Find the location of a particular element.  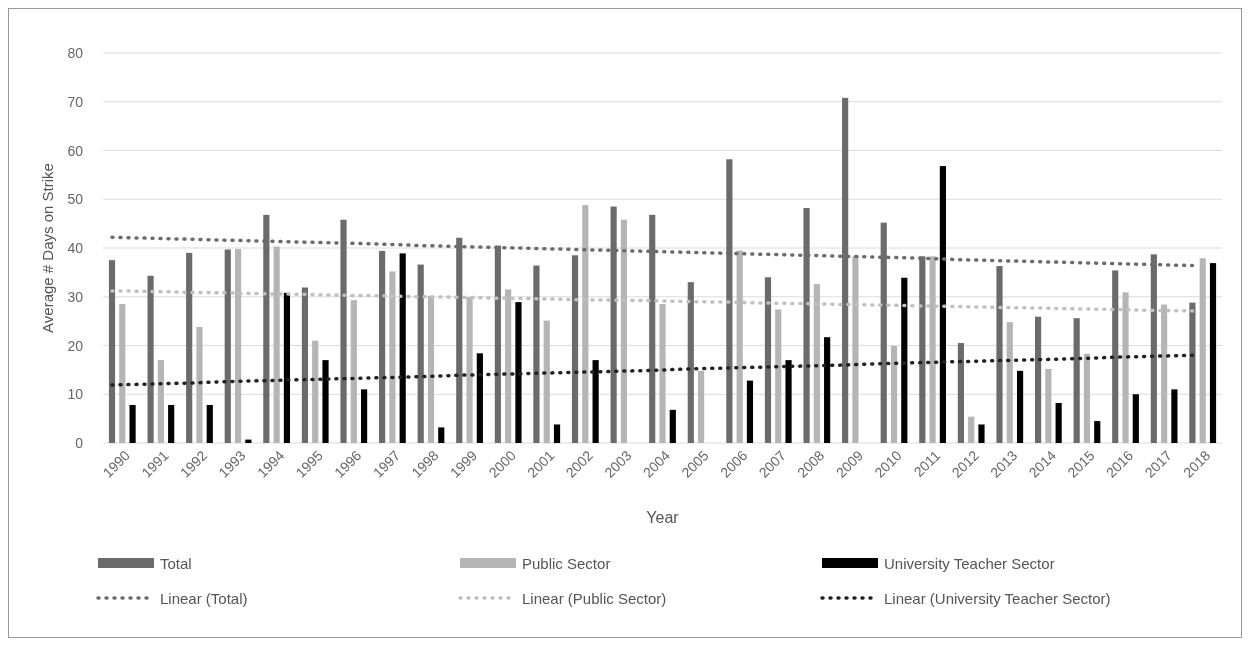

y-tick-label: 30 is located at coordinates (75, 296).